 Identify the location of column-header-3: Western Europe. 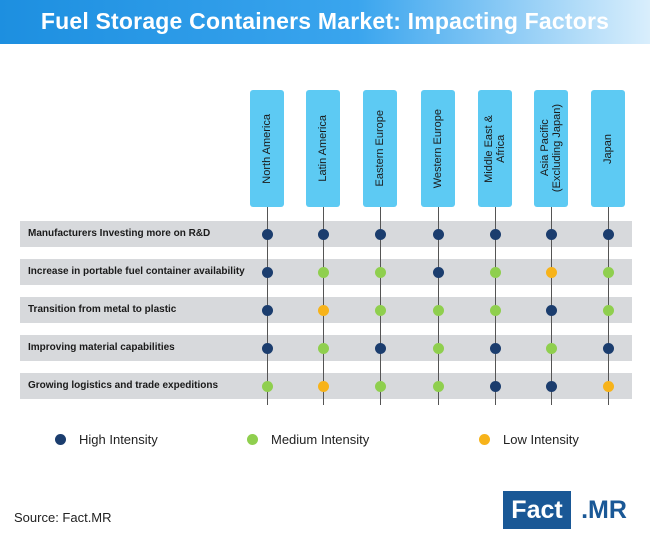
(438, 148).